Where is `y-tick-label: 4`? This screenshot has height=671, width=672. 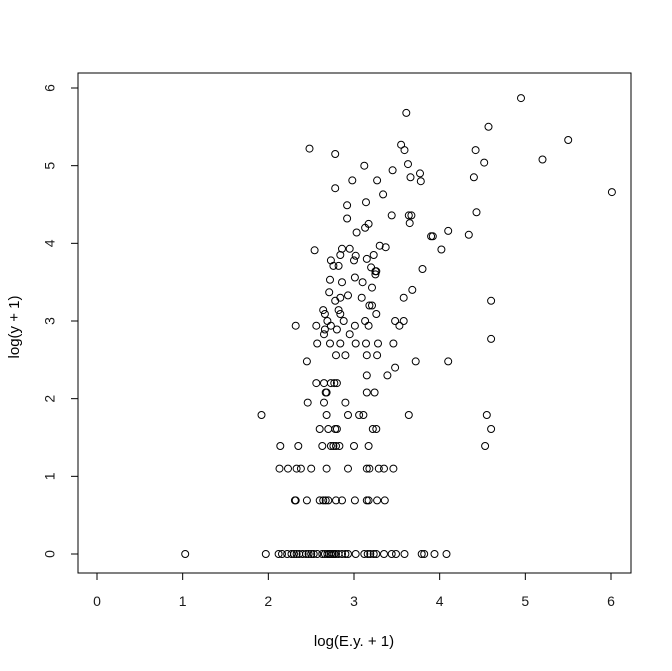 y-tick-label: 4 is located at coordinates (50, 243).